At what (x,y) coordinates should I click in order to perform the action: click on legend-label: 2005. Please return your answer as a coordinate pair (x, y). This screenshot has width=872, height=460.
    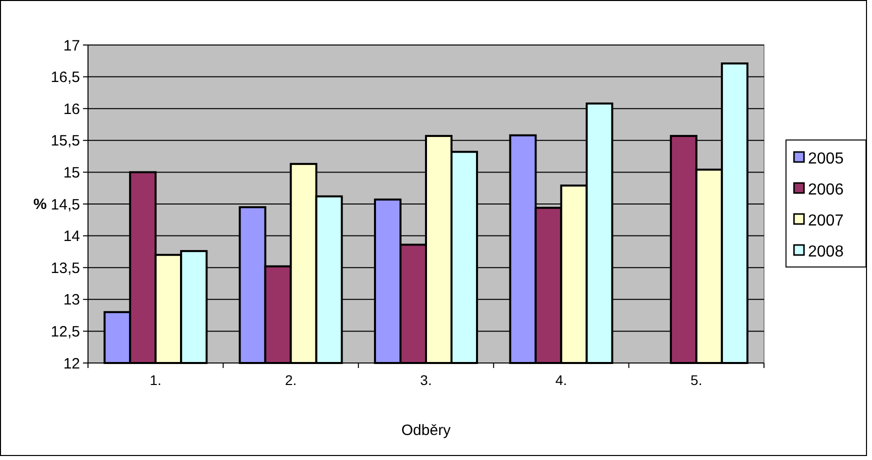
    Looking at the image, I should click on (826, 159).